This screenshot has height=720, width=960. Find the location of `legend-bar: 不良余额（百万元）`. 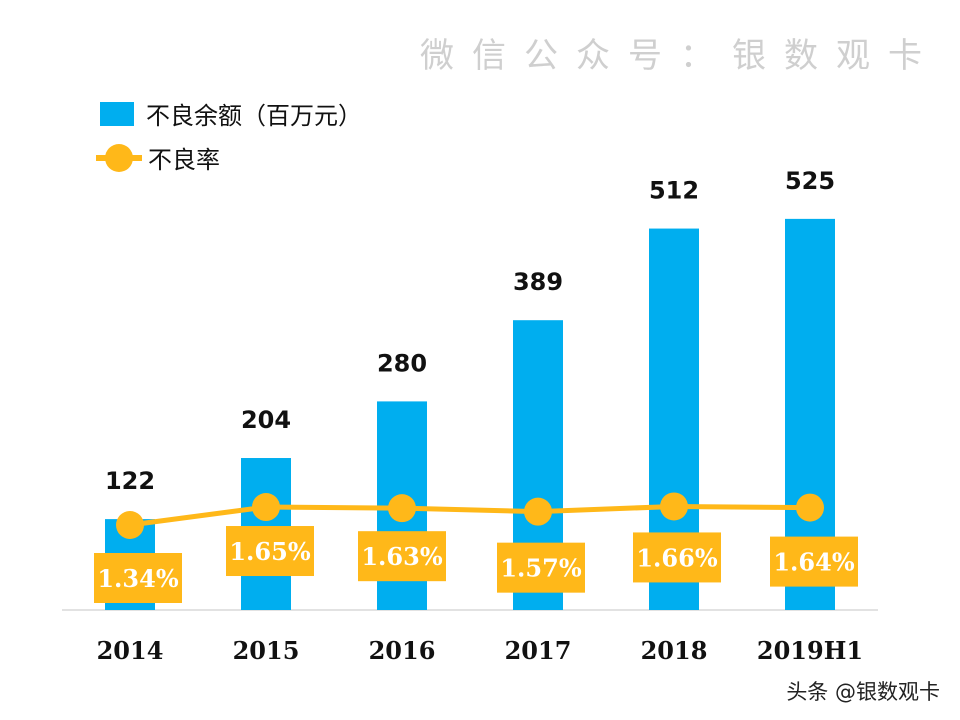

legend-bar: 不良余额（百万元） is located at coordinates (231, 113).